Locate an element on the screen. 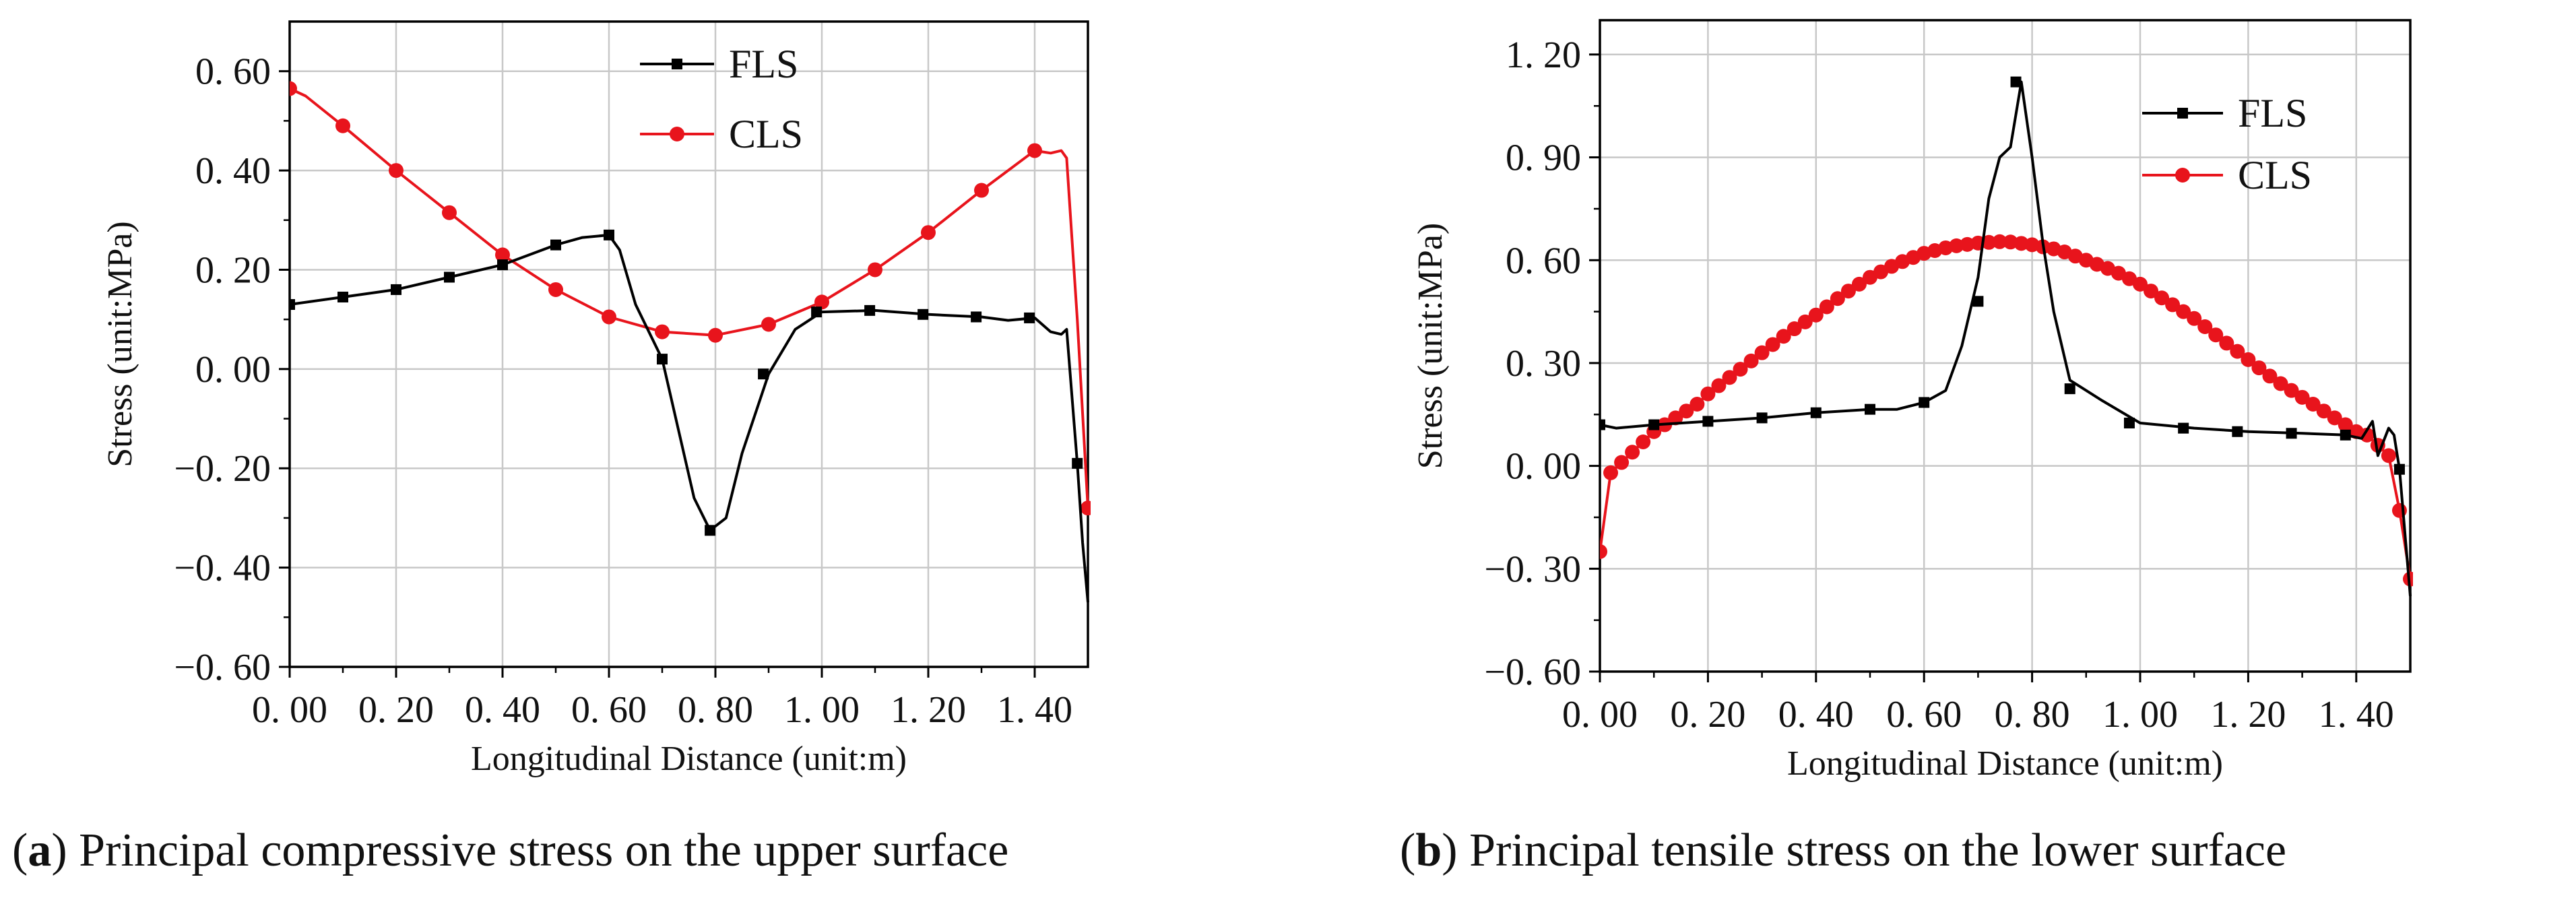 The width and height of the screenshot is (2576, 906). series-line-fls is located at coordinates (690, 418).